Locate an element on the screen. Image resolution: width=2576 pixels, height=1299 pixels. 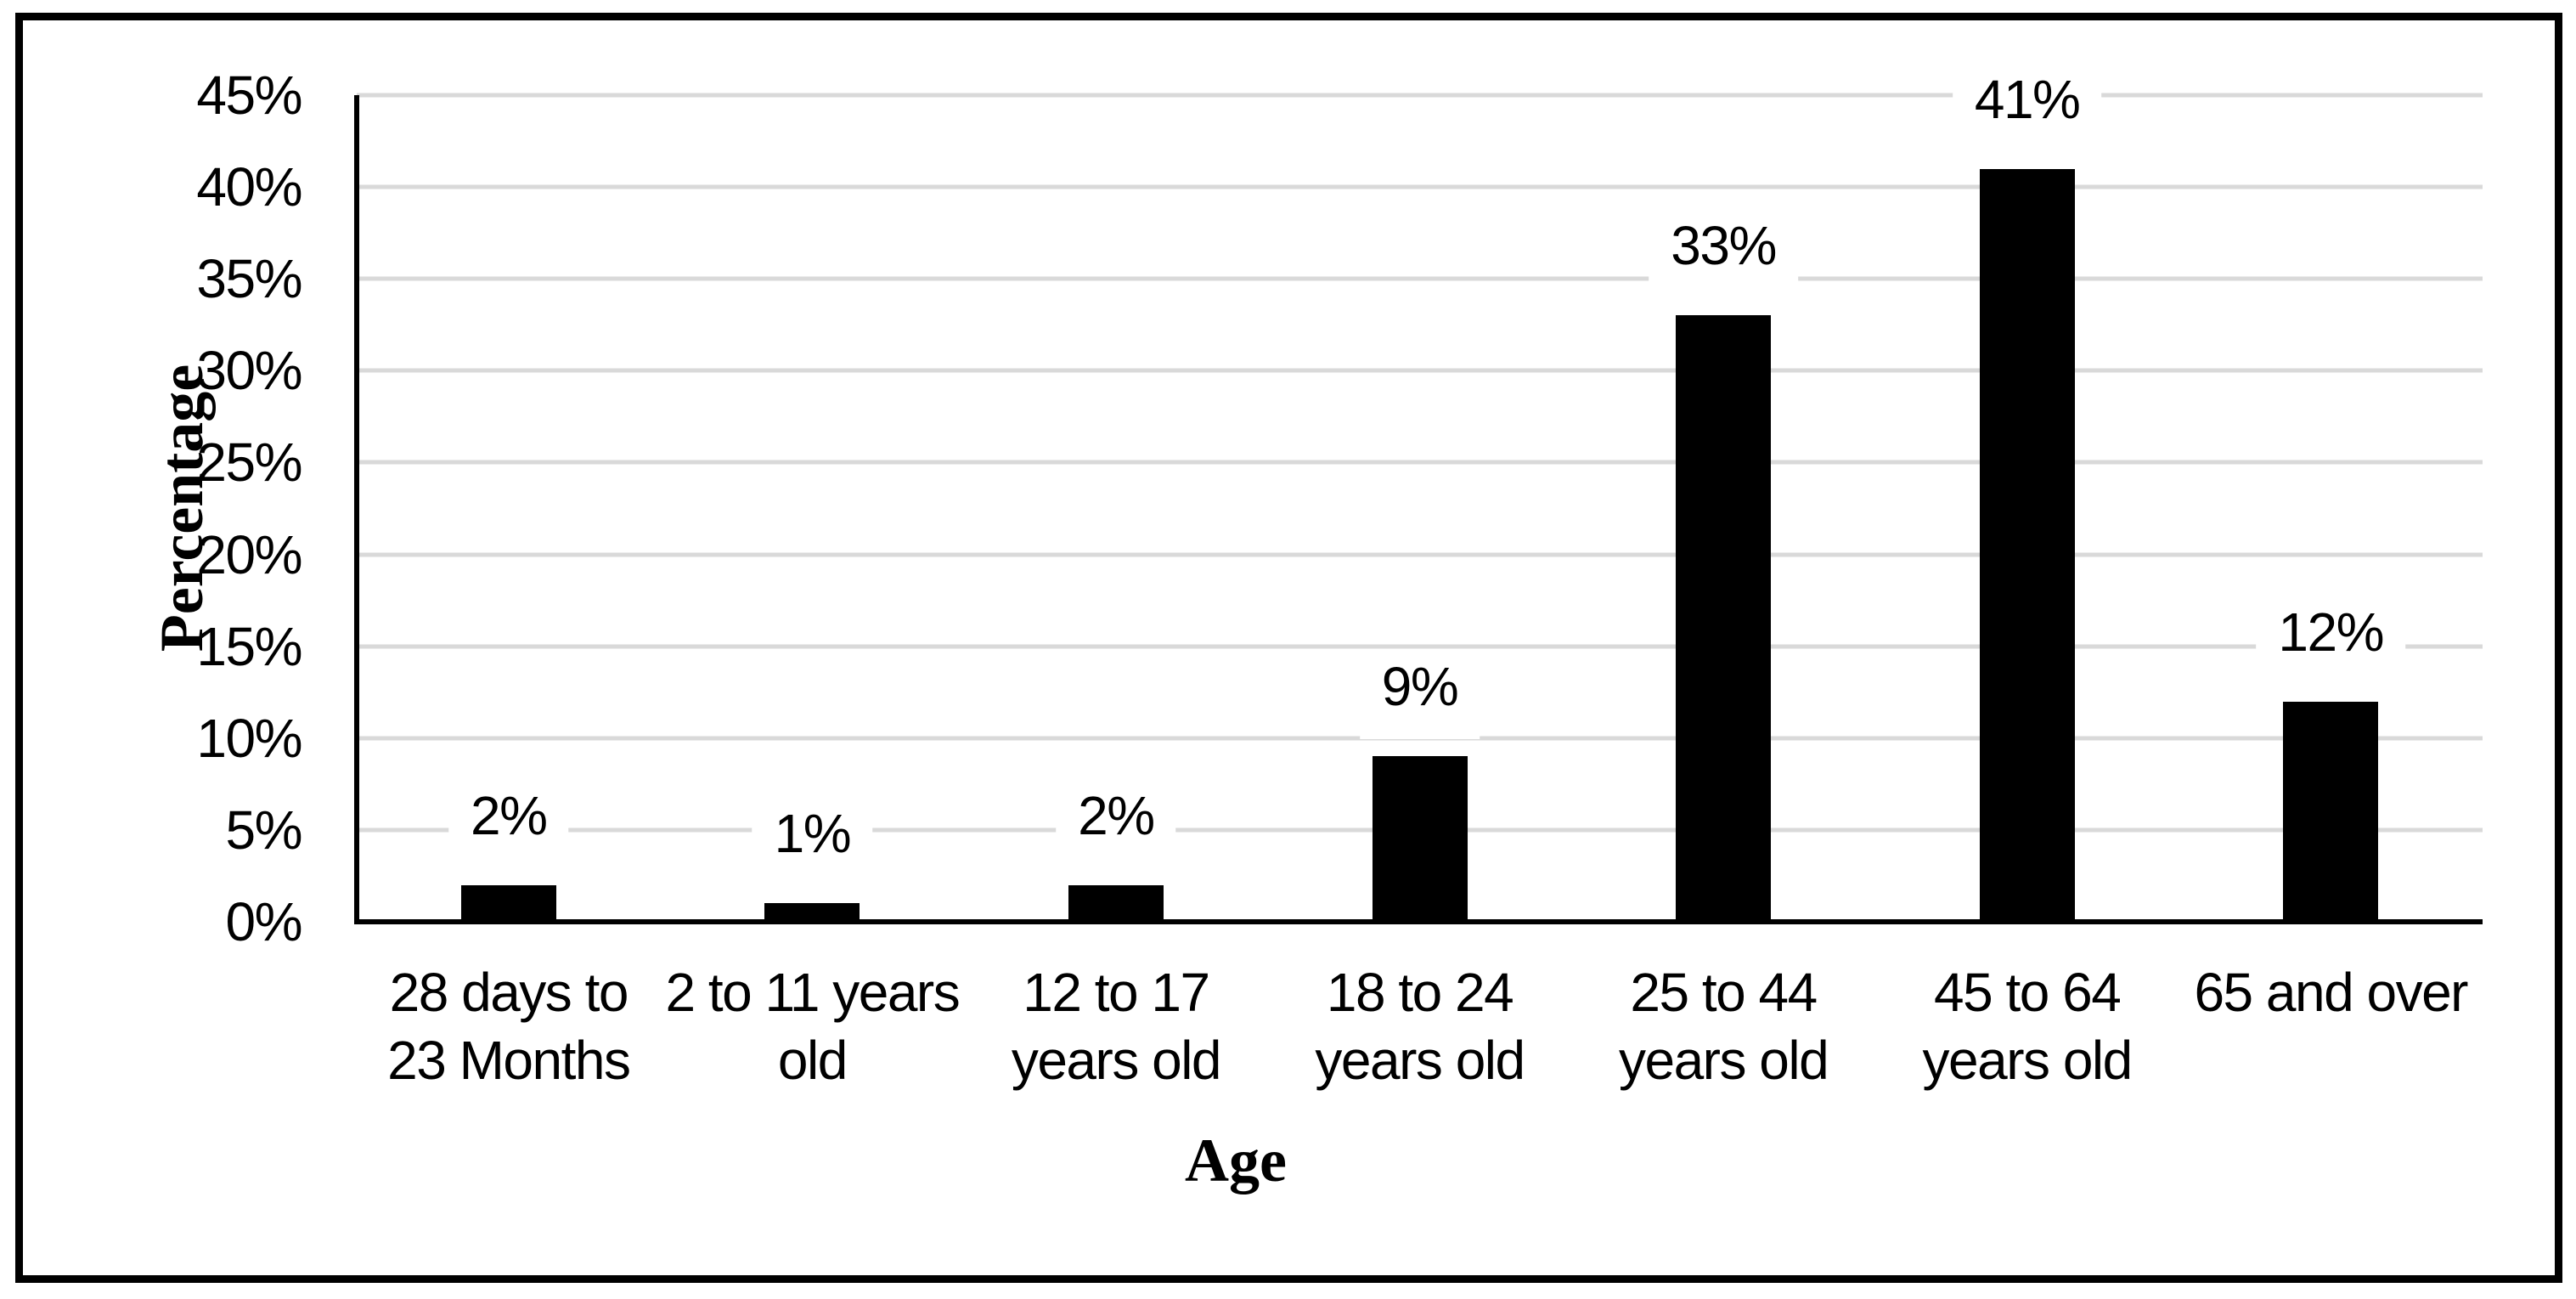
x-axis-category-label: 65 and over is located at coordinates (2331, 992).